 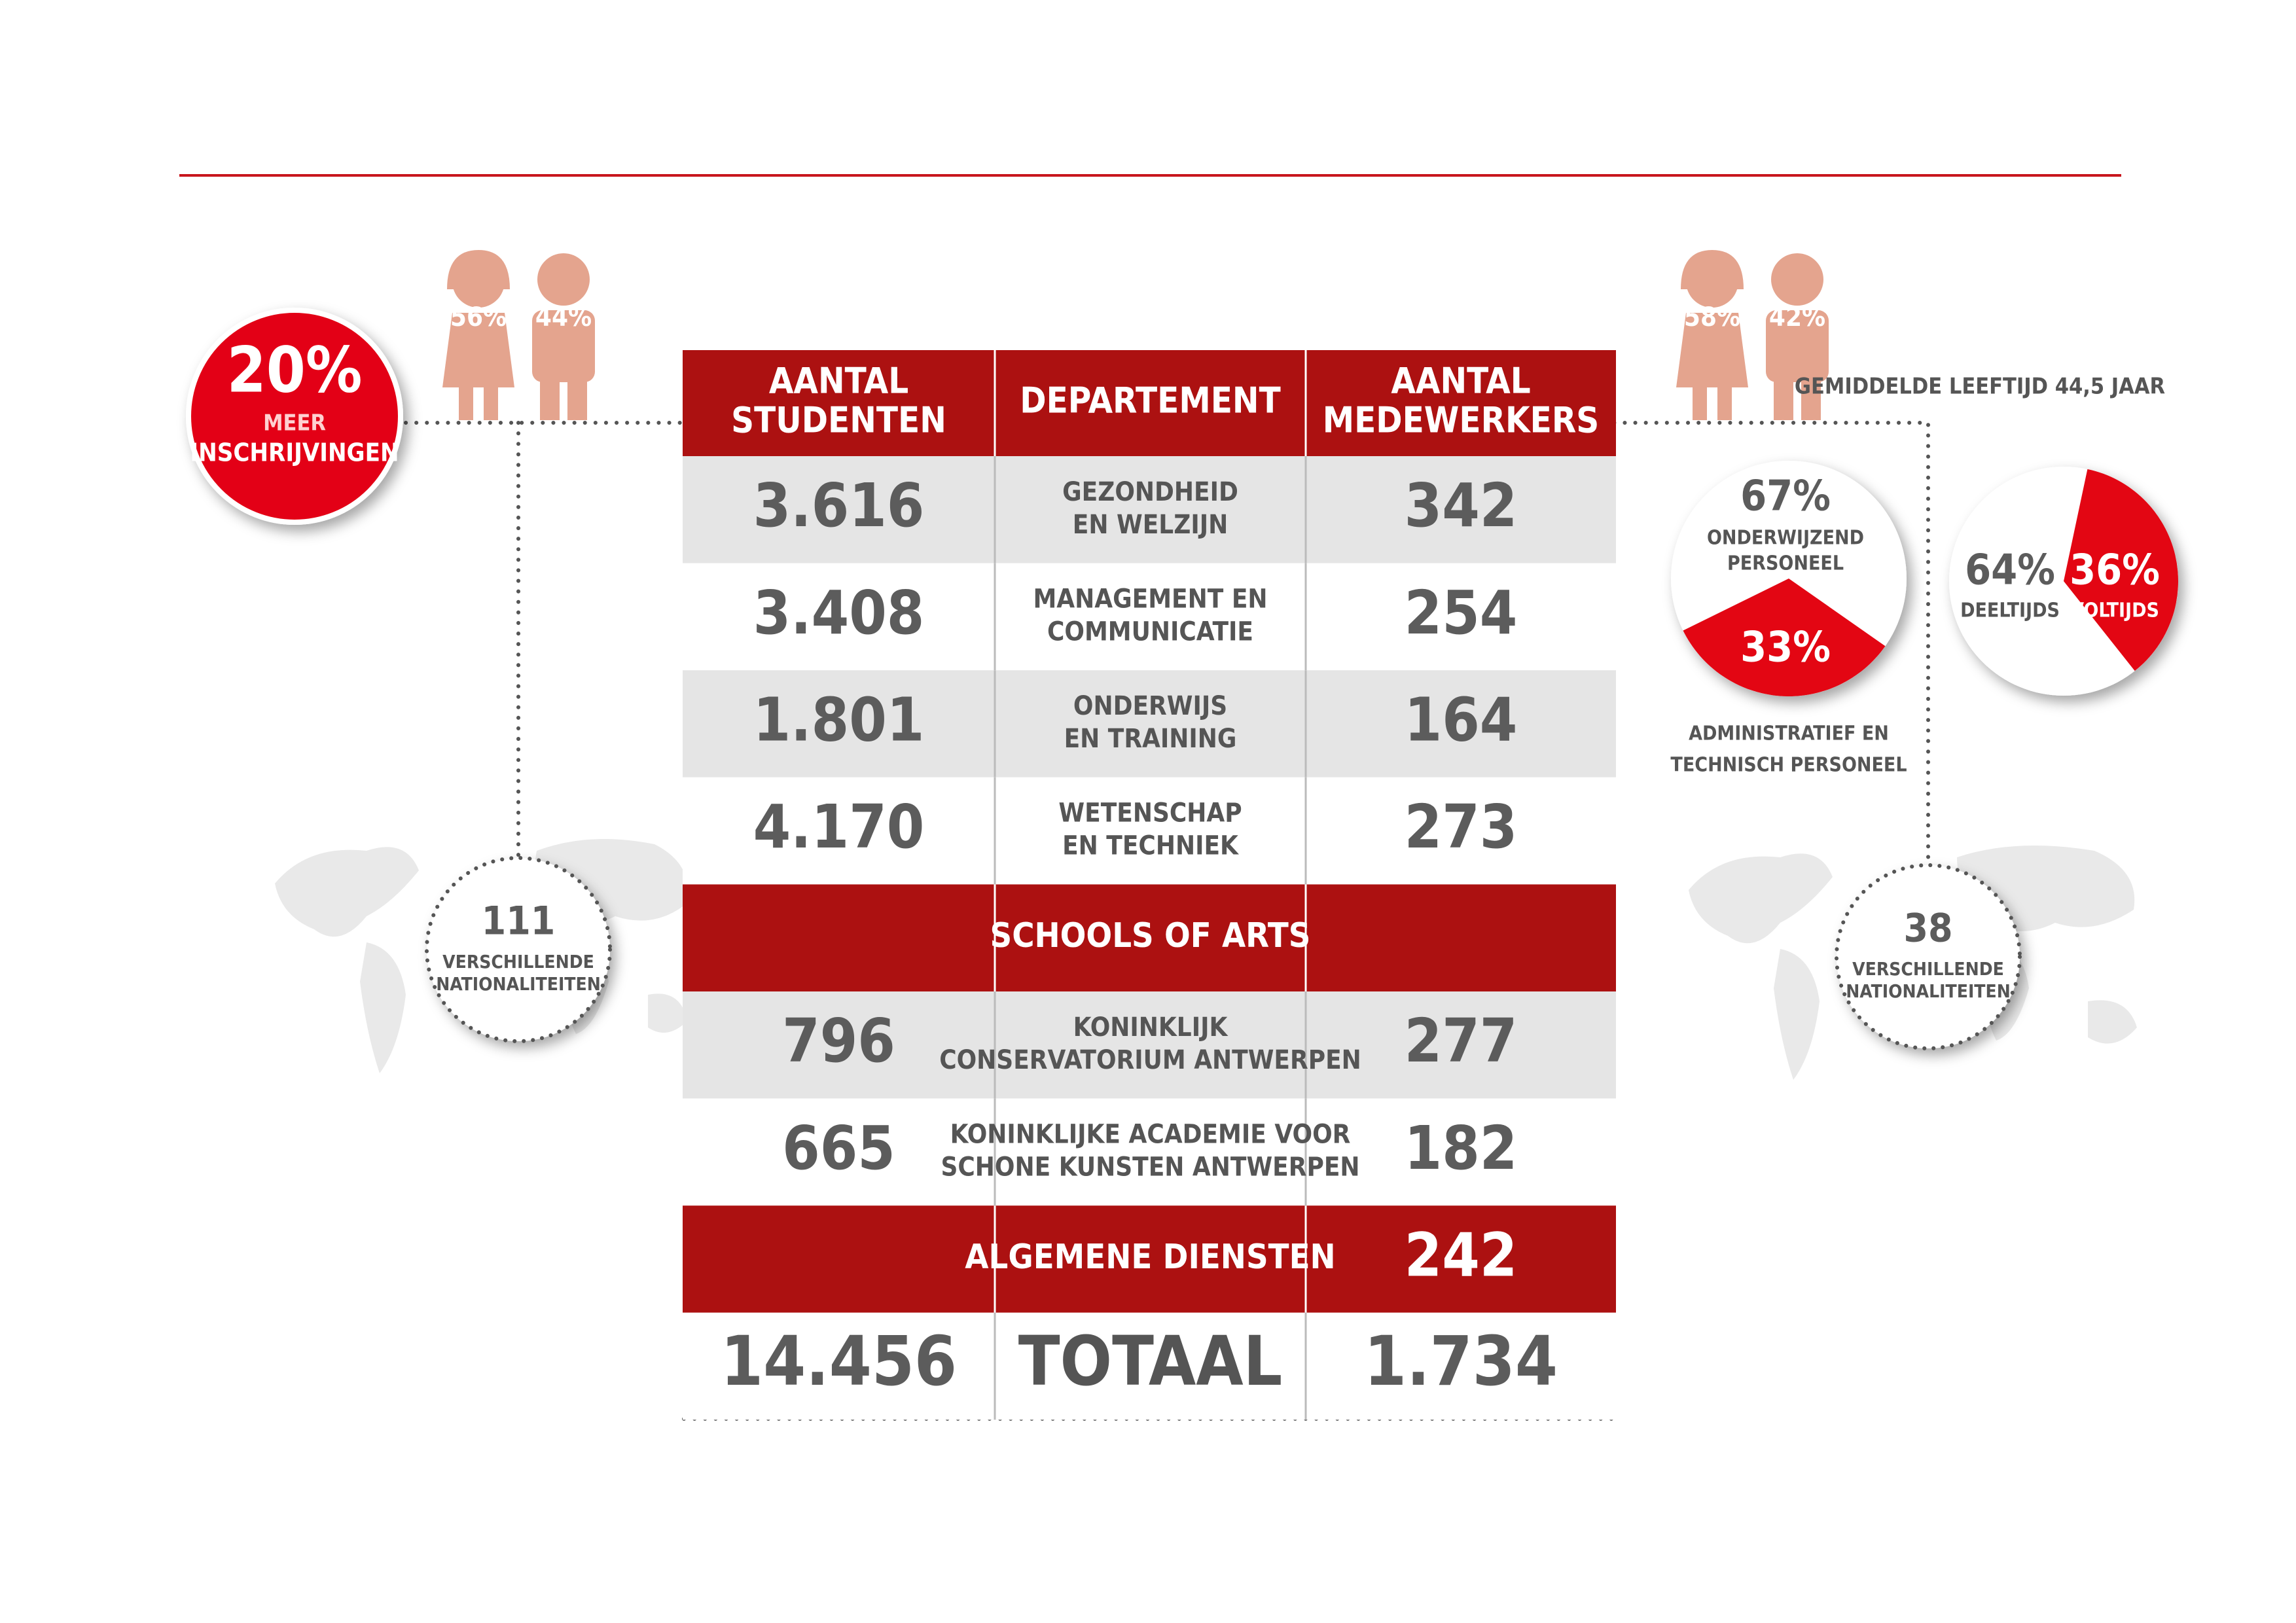 I want to click on gender-percentage: 42%, so click(x=1797, y=317).